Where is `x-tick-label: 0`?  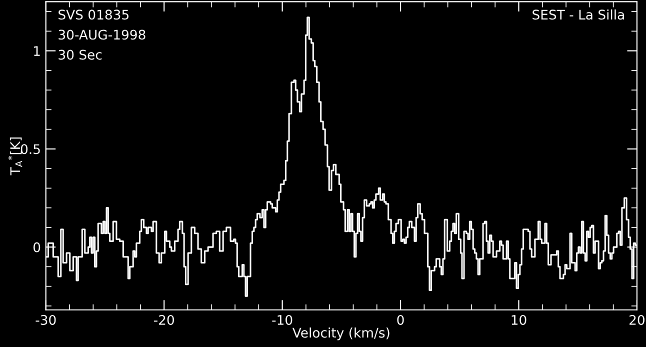 x-tick-label: 0 is located at coordinates (400, 319).